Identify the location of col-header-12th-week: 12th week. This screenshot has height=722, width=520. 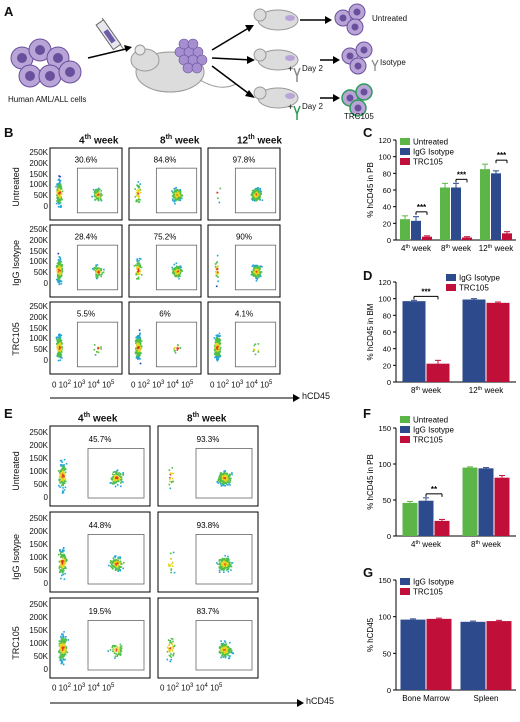
(259, 140).